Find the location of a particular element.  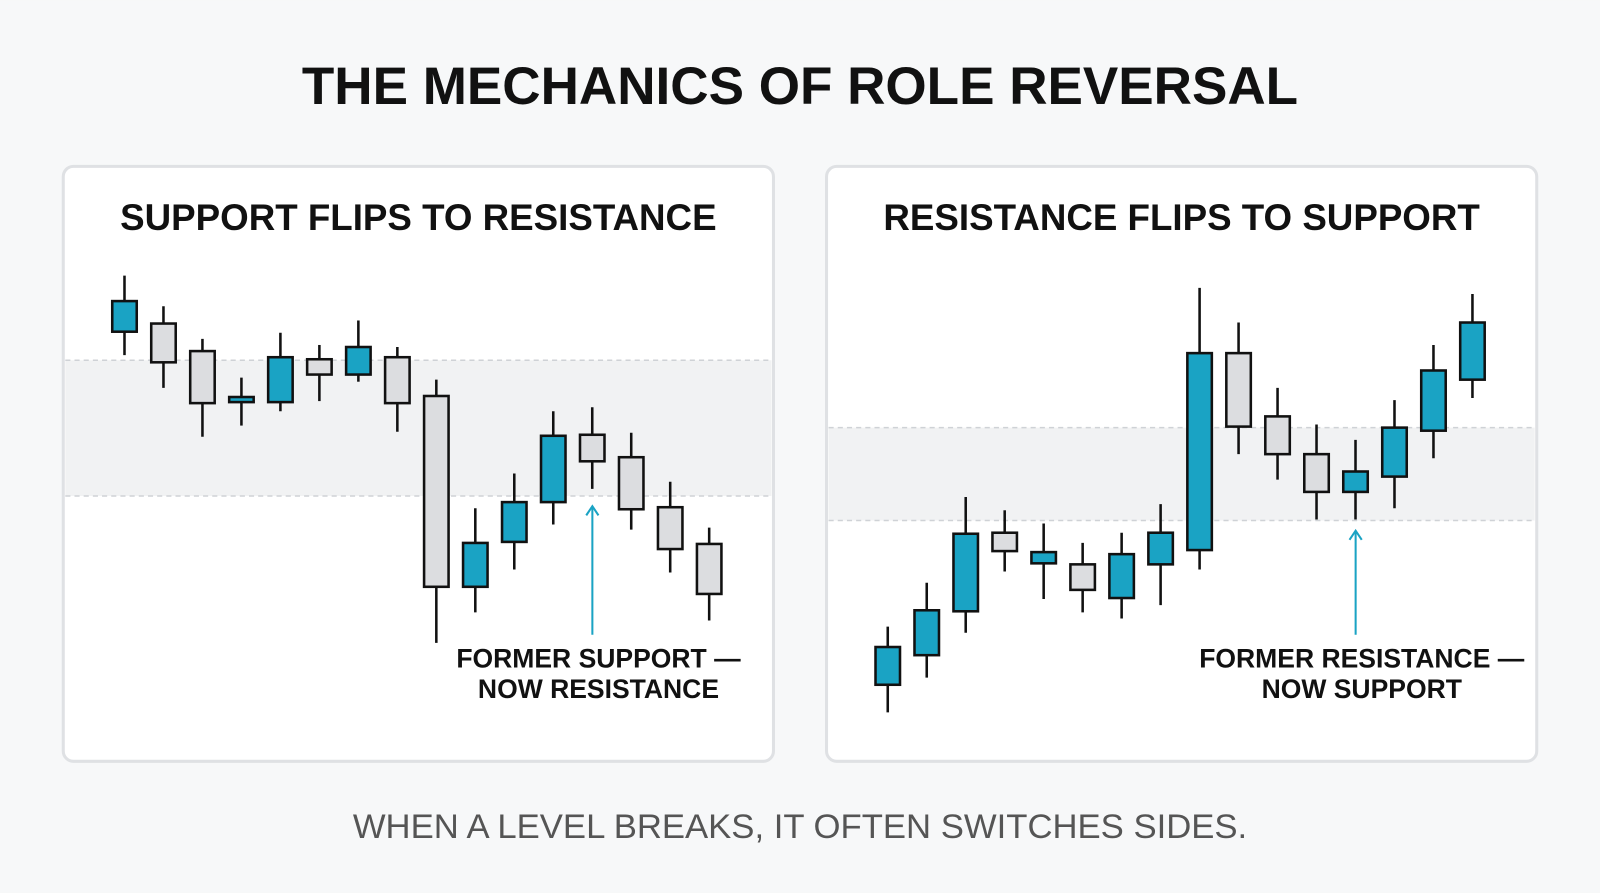

panel-title: SUPPORT FLIPS TO RESISTANCE is located at coordinates (418, 217).